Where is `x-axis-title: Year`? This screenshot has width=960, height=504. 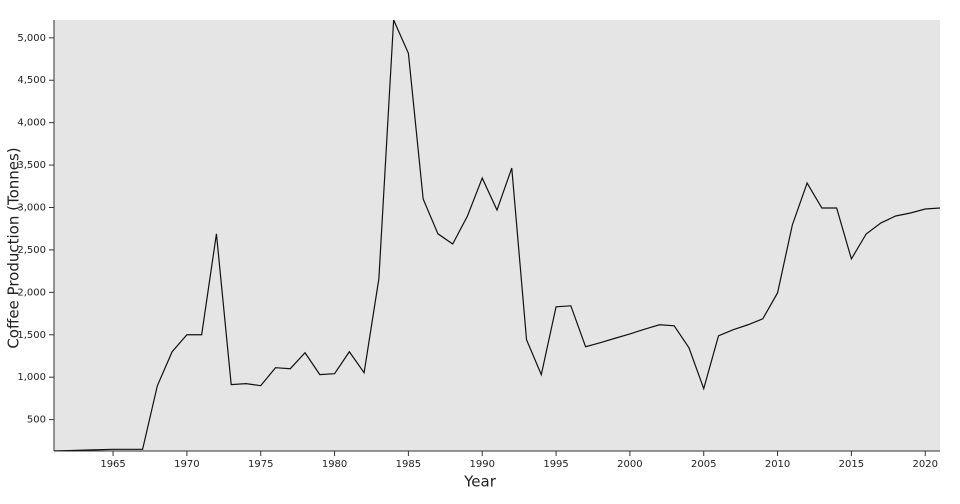 x-axis-title: Year is located at coordinates (480, 482).